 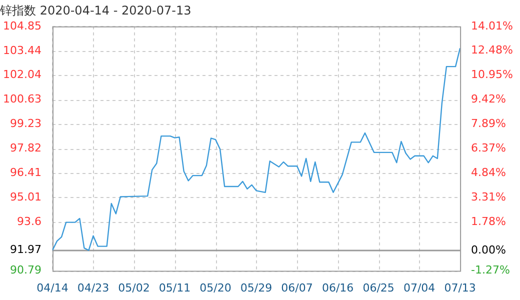 What do you see at coordinates (26, 249) in the screenshot?
I see `y-tick-label: 91.97` at bounding box center [26, 249].